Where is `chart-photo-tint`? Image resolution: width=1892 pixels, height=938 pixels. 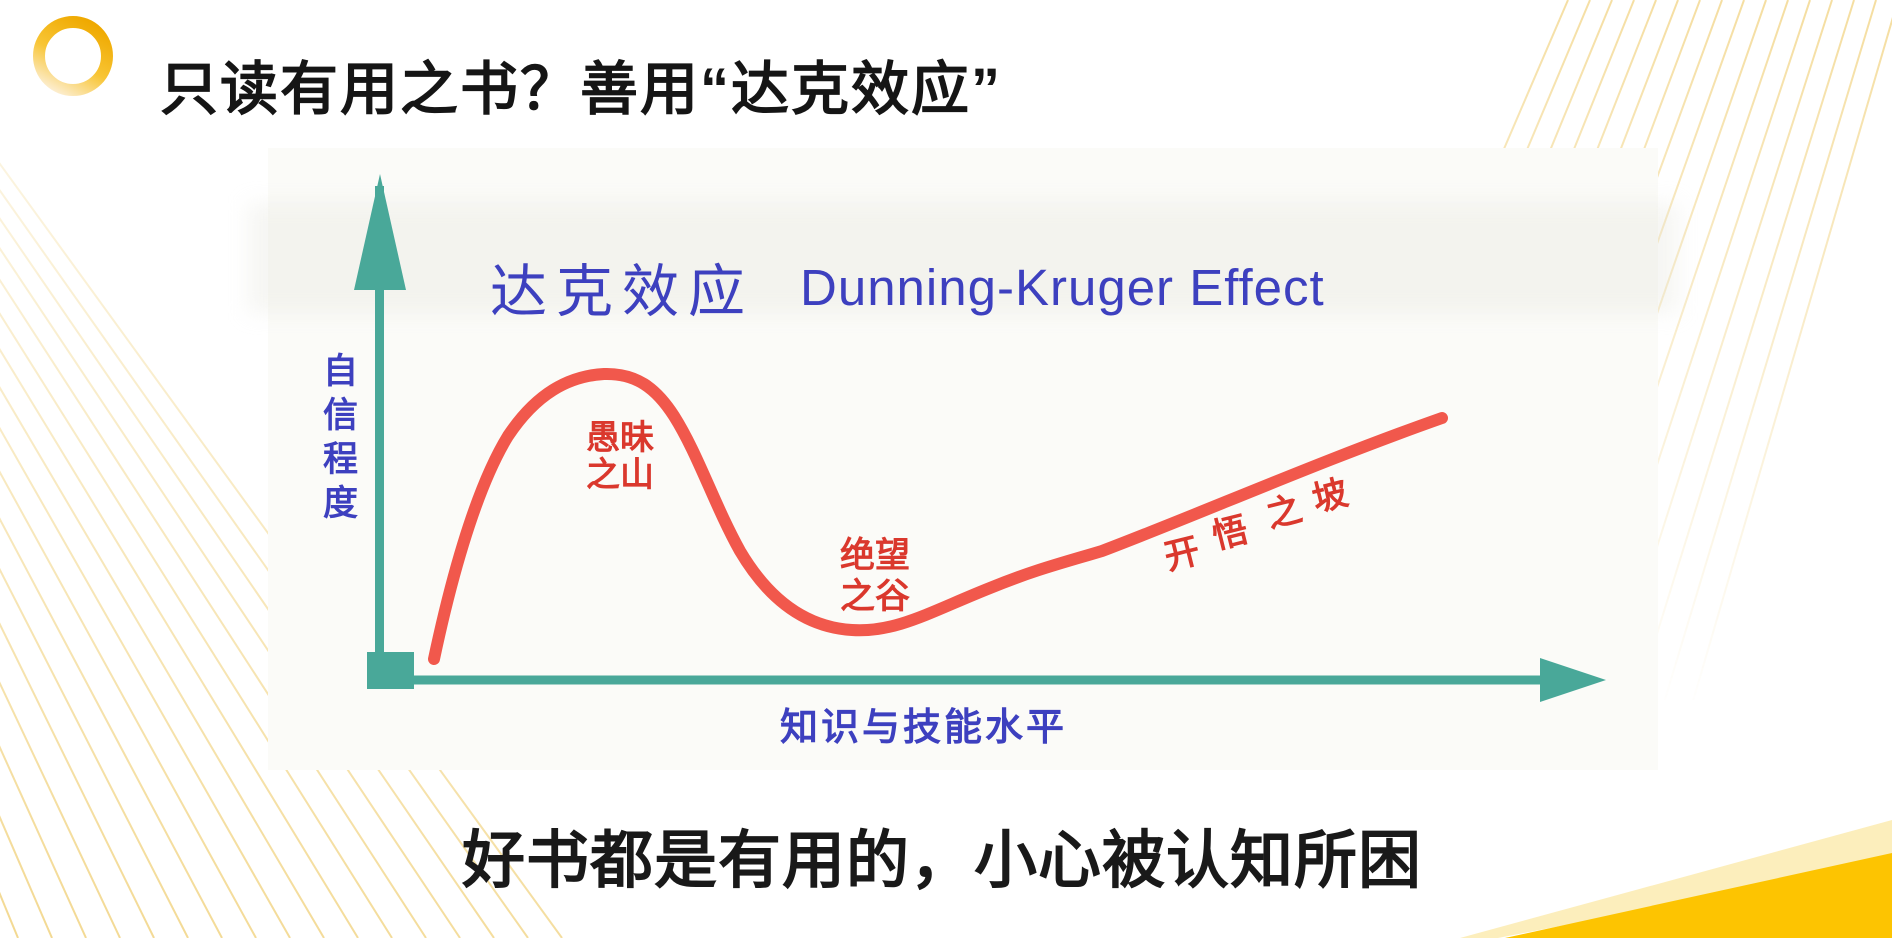 chart-photo-tint is located at coordinates (963, 258).